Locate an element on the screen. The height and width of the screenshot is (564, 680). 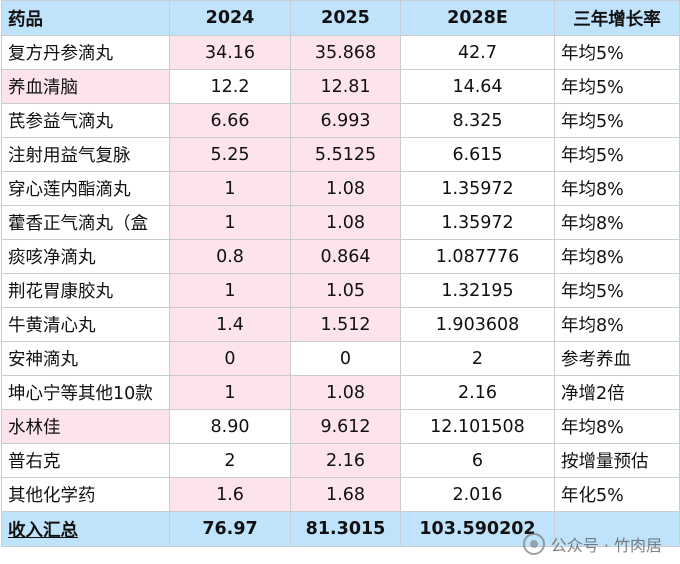
cell-2024: 8.90 is located at coordinates (230, 426).